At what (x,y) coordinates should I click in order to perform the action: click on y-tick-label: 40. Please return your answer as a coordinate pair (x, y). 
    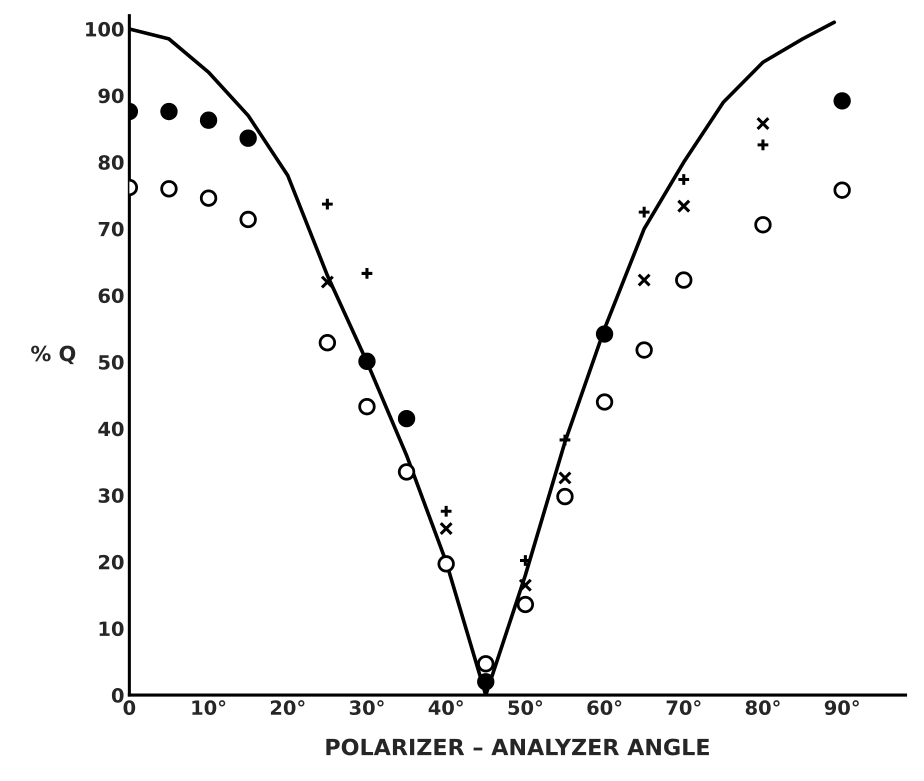
    Looking at the image, I should click on (111, 429).